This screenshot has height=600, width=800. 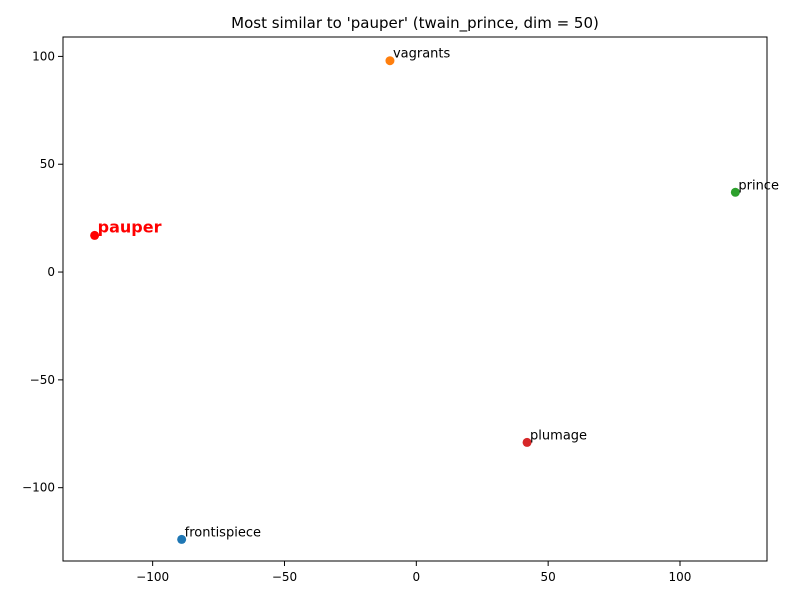 I want to click on x-tick-label: −100, so click(x=152, y=577).